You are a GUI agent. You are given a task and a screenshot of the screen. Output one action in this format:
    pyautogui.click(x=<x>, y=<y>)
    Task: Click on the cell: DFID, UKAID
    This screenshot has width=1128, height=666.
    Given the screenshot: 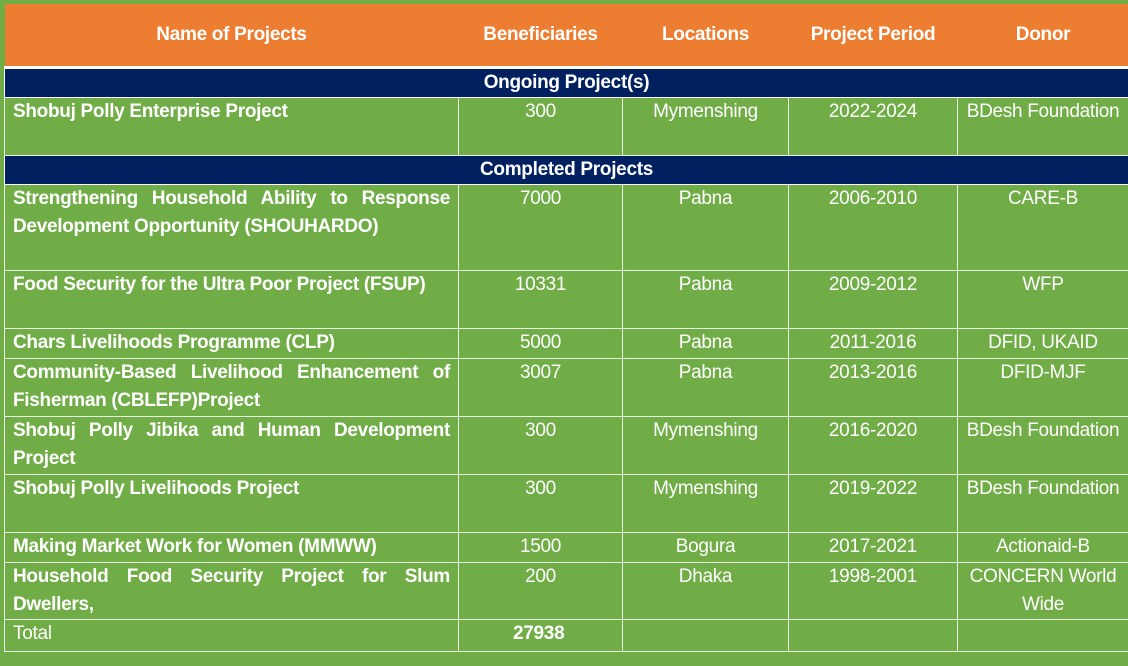 What is the action you would take?
    pyautogui.click(x=1042, y=343)
    